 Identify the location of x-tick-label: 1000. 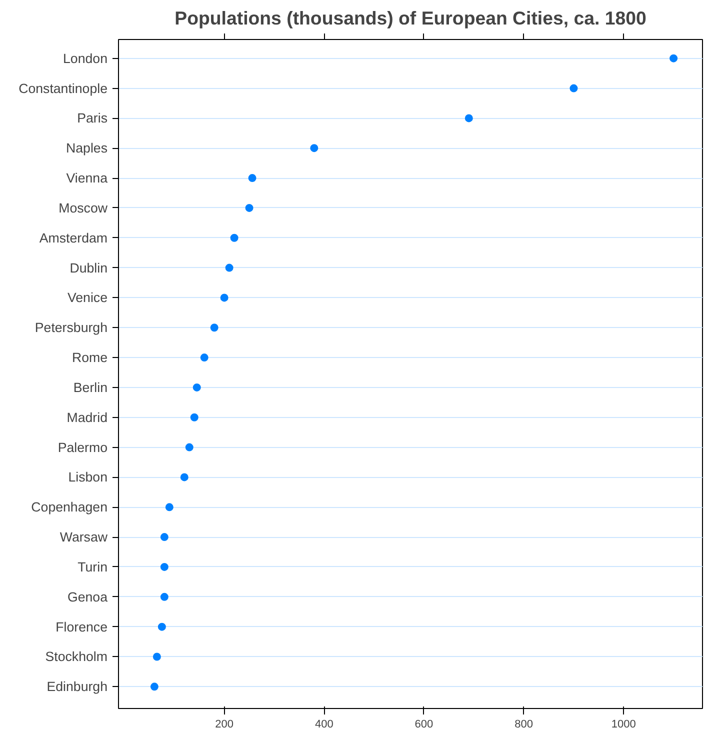
(623, 724).